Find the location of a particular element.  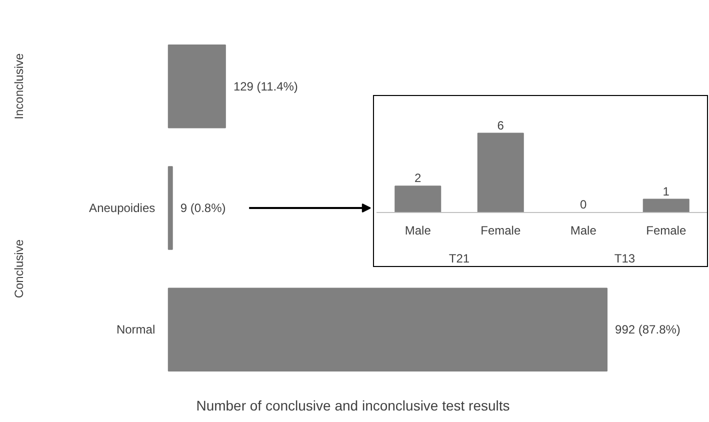

x-axis-title: Number of conclusive and inconclusive test results is located at coordinates (353, 406).